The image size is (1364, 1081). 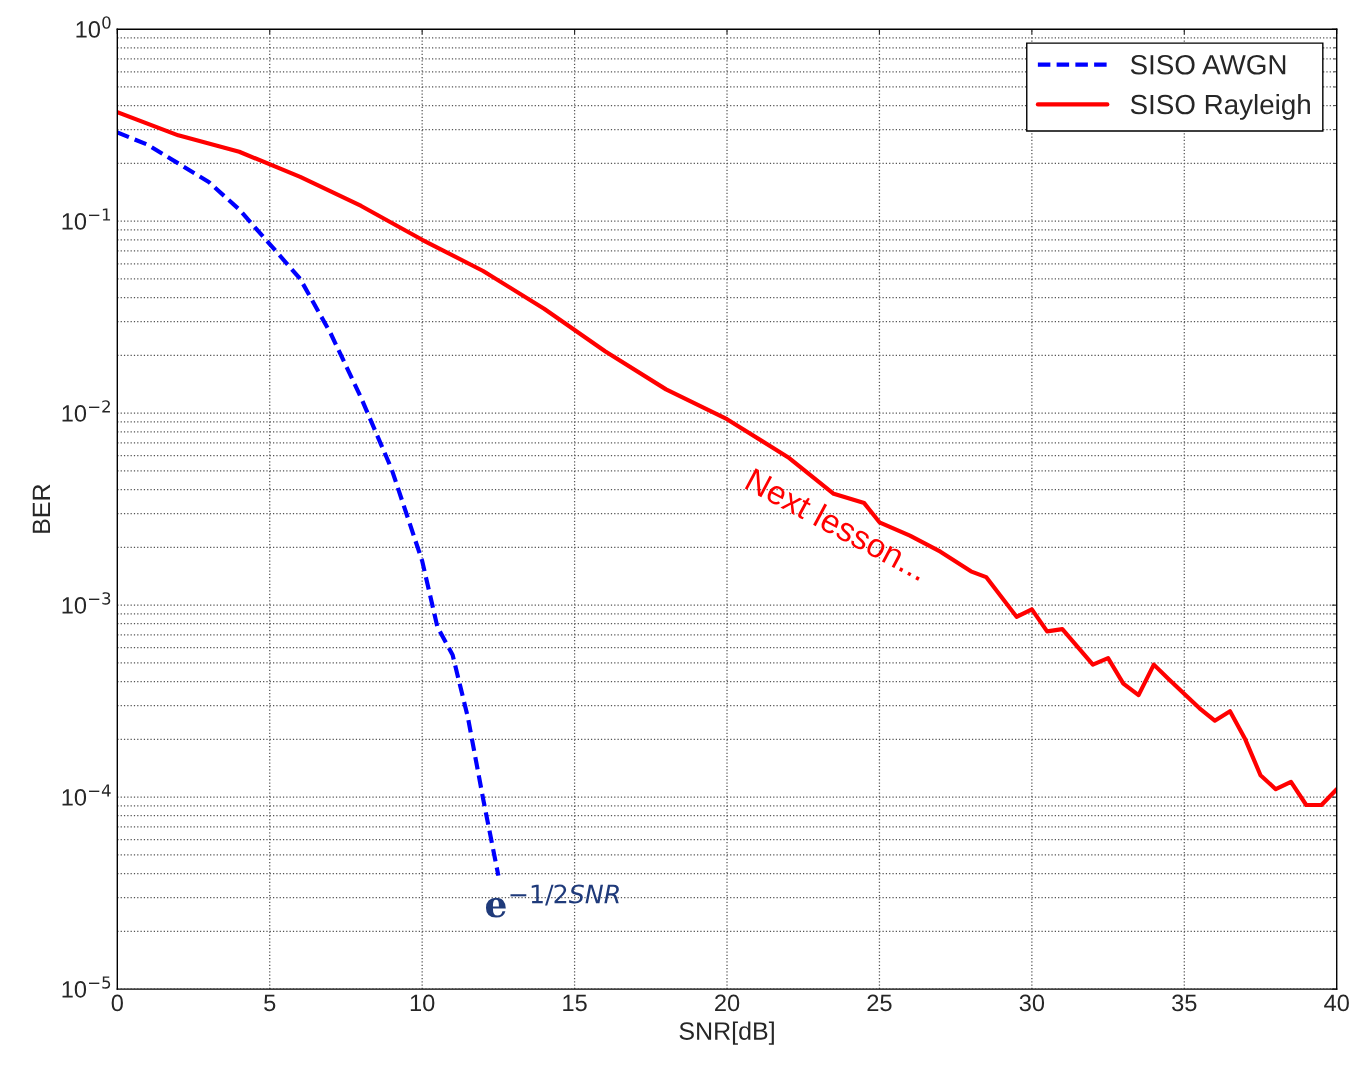 What do you see at coordinates (1184, 1003) in the screenshot?
I see `x-tick-label: 35` at bounding box center [1184, 1003].